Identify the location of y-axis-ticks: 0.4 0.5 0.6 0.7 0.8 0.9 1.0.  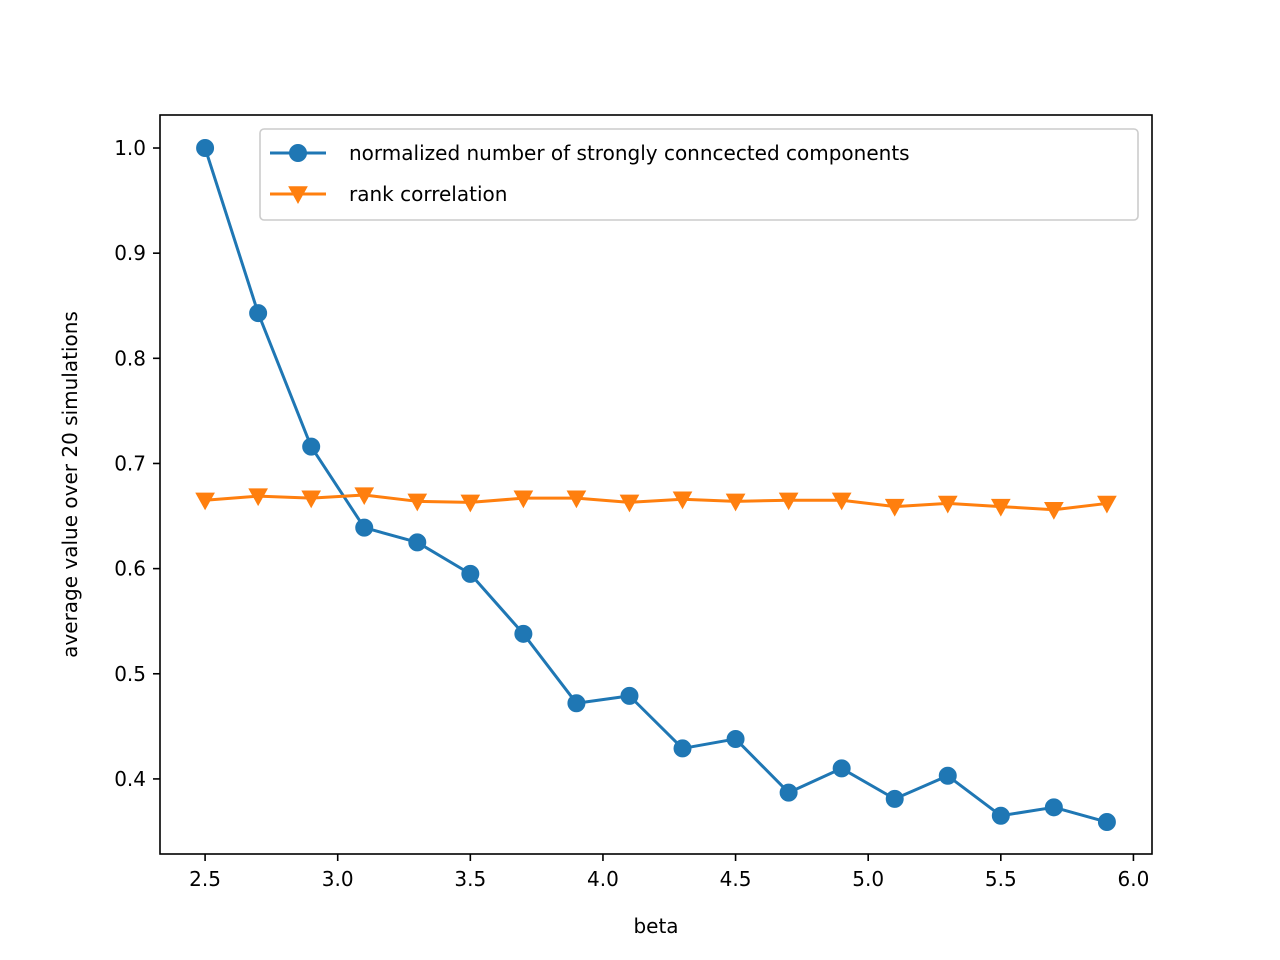
(137, 463).